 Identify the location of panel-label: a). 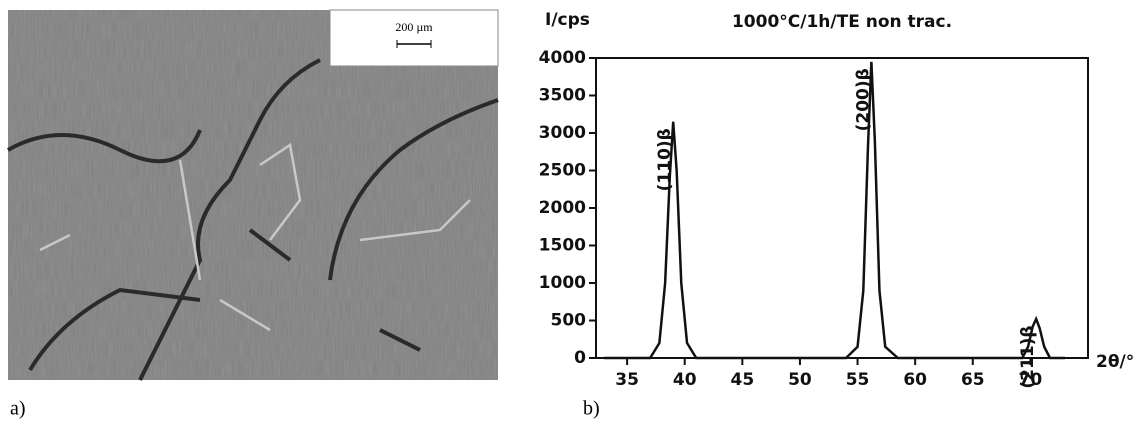
(18, 409).